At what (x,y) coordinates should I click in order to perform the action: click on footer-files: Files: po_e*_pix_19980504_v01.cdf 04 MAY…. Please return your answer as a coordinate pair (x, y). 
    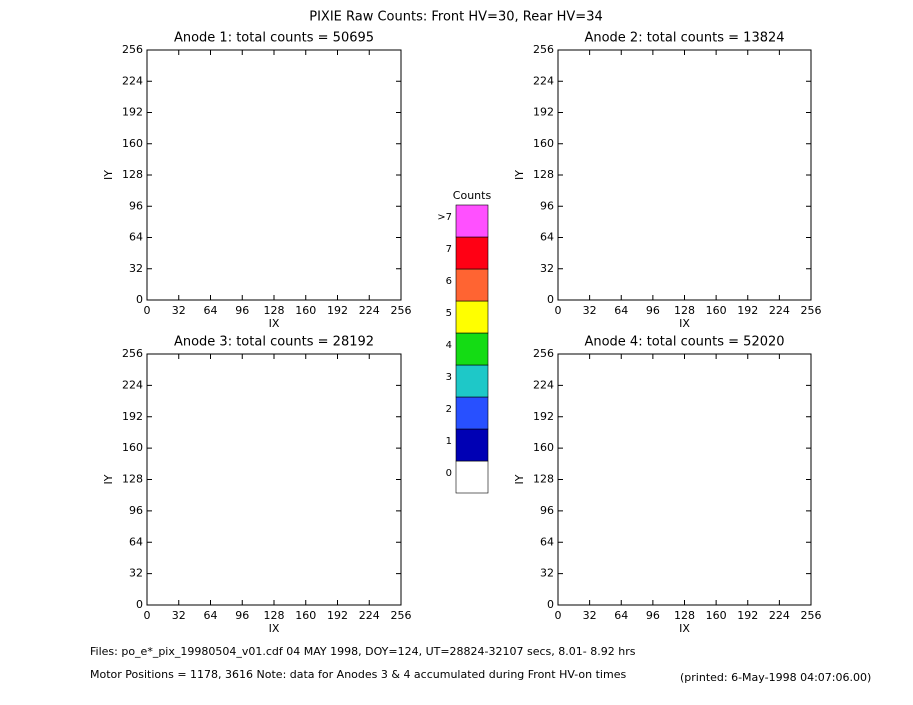
    Looking at the image, I should click on (363, 651).